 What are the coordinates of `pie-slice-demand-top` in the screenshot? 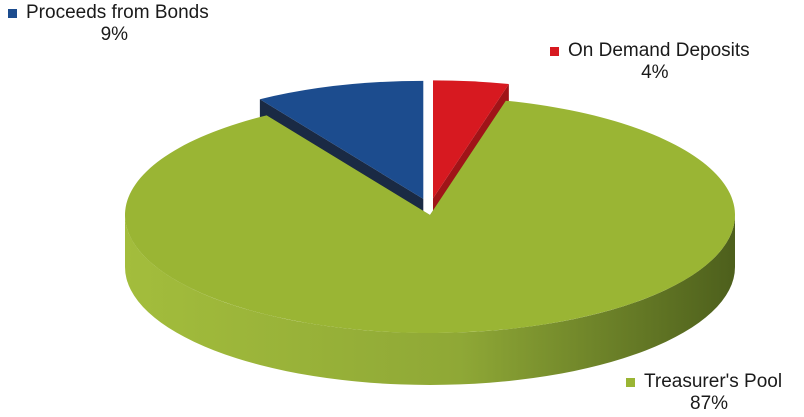 It's located at (471, 139).